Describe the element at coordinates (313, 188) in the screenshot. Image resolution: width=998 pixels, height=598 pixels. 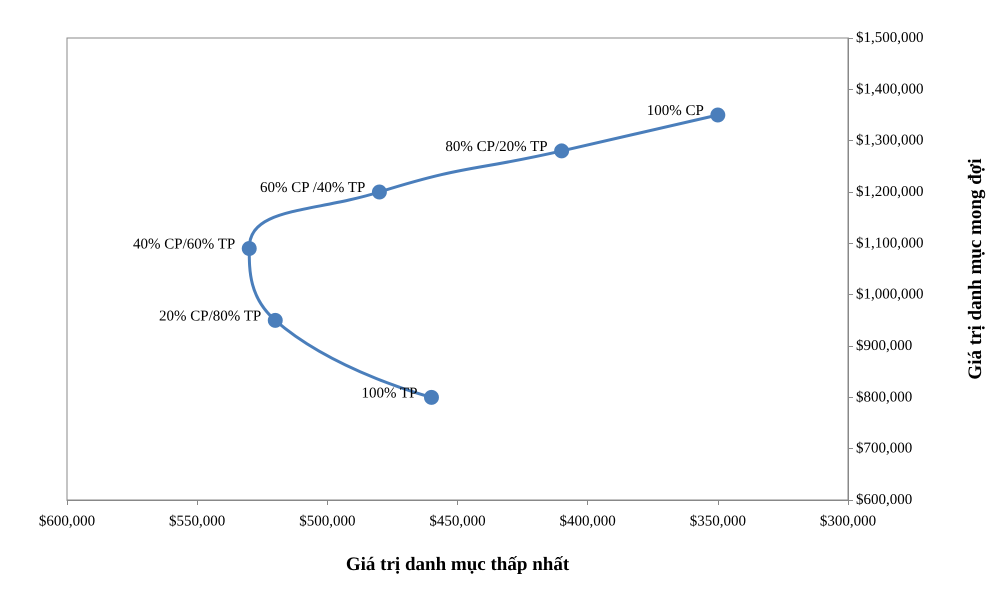
I see `annotation: 60% CP /40% TP` at that location.